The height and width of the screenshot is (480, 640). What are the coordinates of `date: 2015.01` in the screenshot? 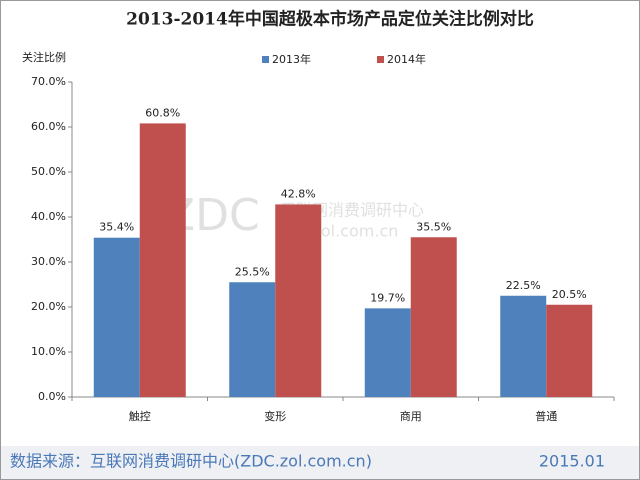 It's located at (572, 461).